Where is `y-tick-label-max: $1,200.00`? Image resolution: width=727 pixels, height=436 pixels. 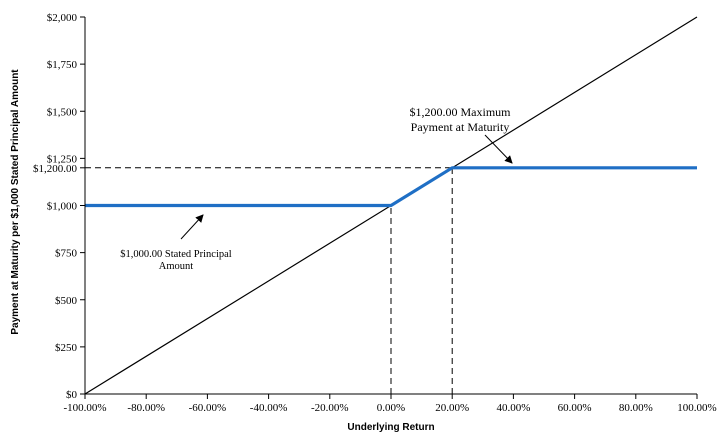 y-tick-label-max: $1,200.00 is located at coordinates (55, 169).